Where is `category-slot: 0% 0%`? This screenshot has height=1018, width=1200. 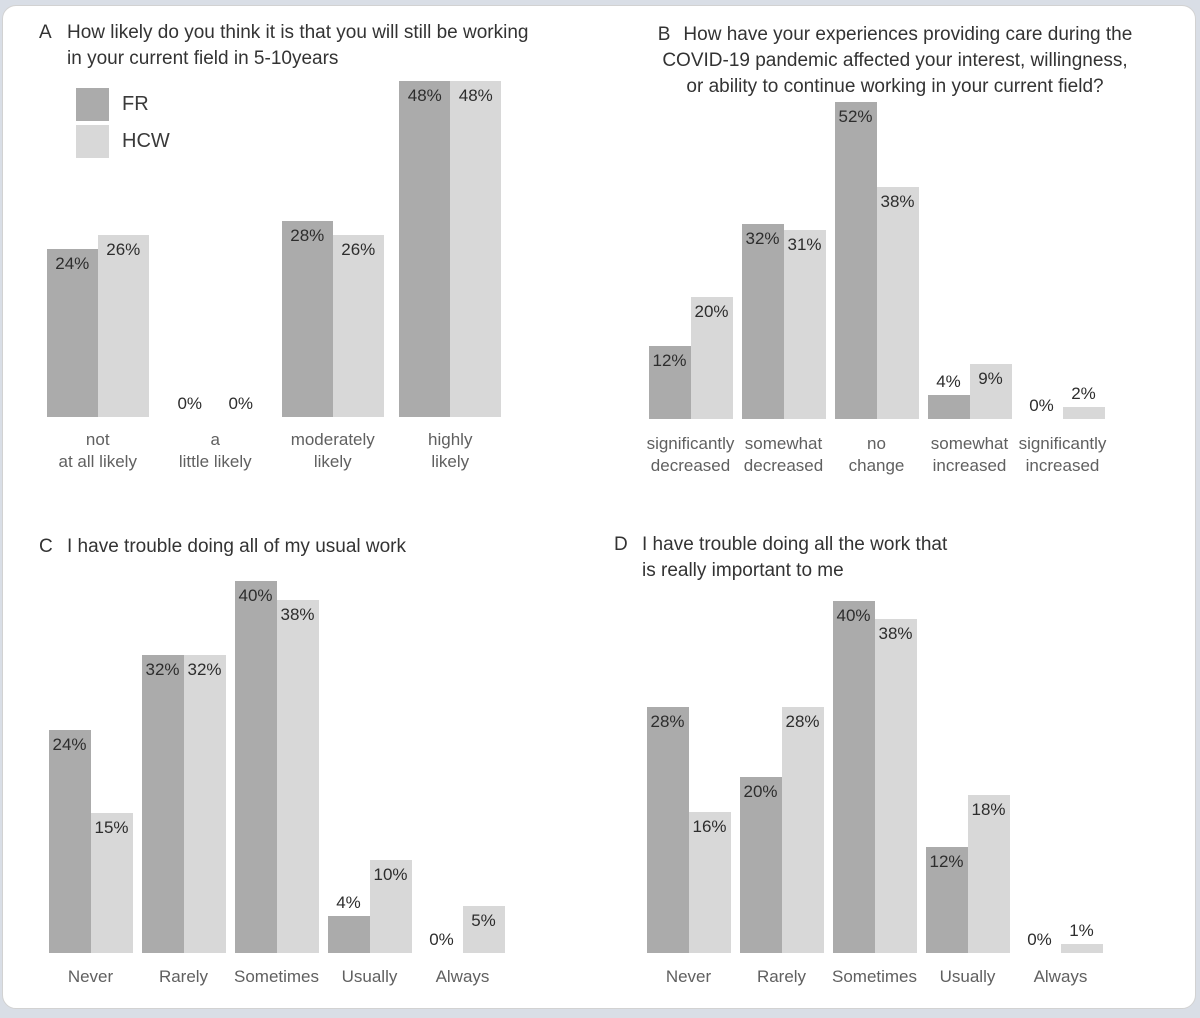 category-slot: 0% 0% is located at coordinates (216, 244).